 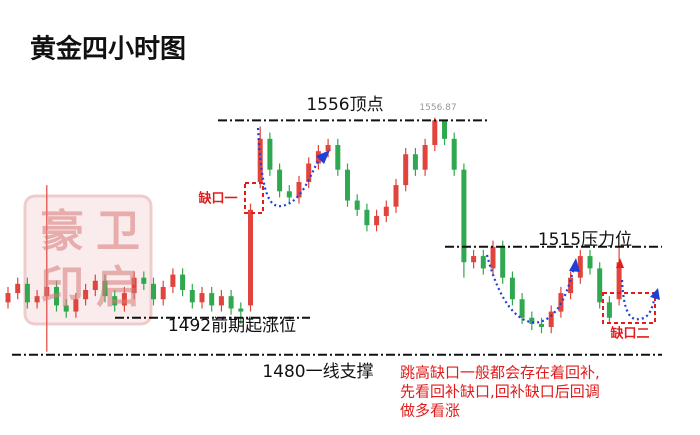 I want to click on level-label: 1492前期起涨位, so click(x=232, y=326).